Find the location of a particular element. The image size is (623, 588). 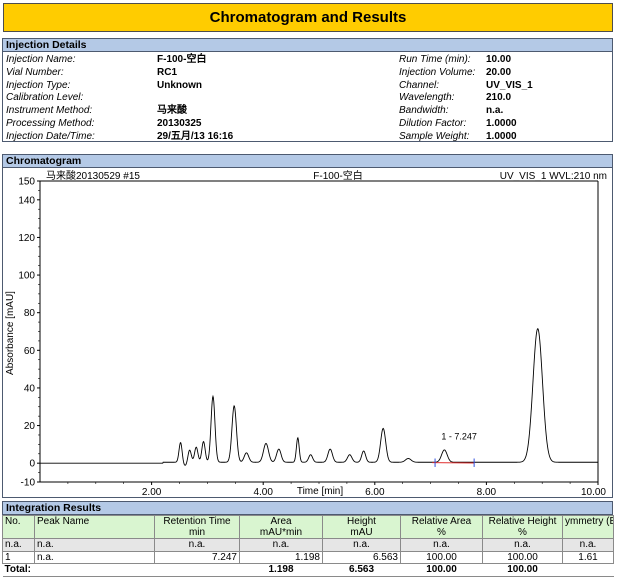

column-header: Retention Time min is located at coordinates (197, 527).